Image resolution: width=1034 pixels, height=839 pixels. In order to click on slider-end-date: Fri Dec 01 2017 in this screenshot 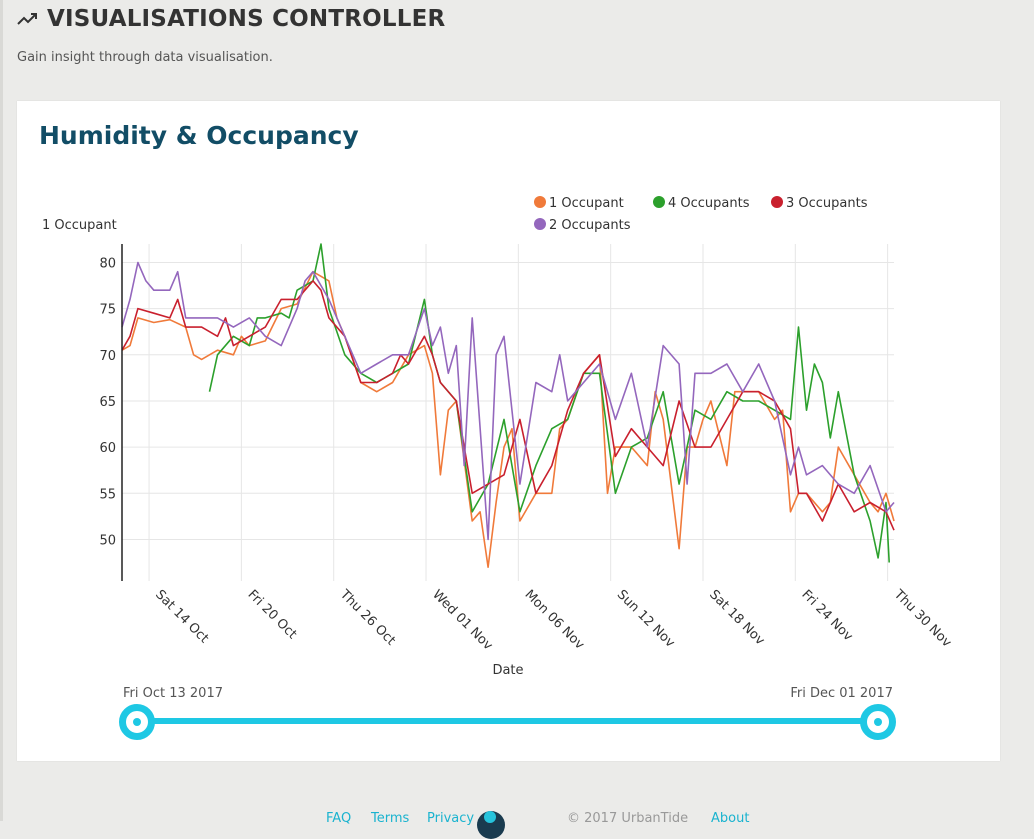, I will do `click(841, 693)`.